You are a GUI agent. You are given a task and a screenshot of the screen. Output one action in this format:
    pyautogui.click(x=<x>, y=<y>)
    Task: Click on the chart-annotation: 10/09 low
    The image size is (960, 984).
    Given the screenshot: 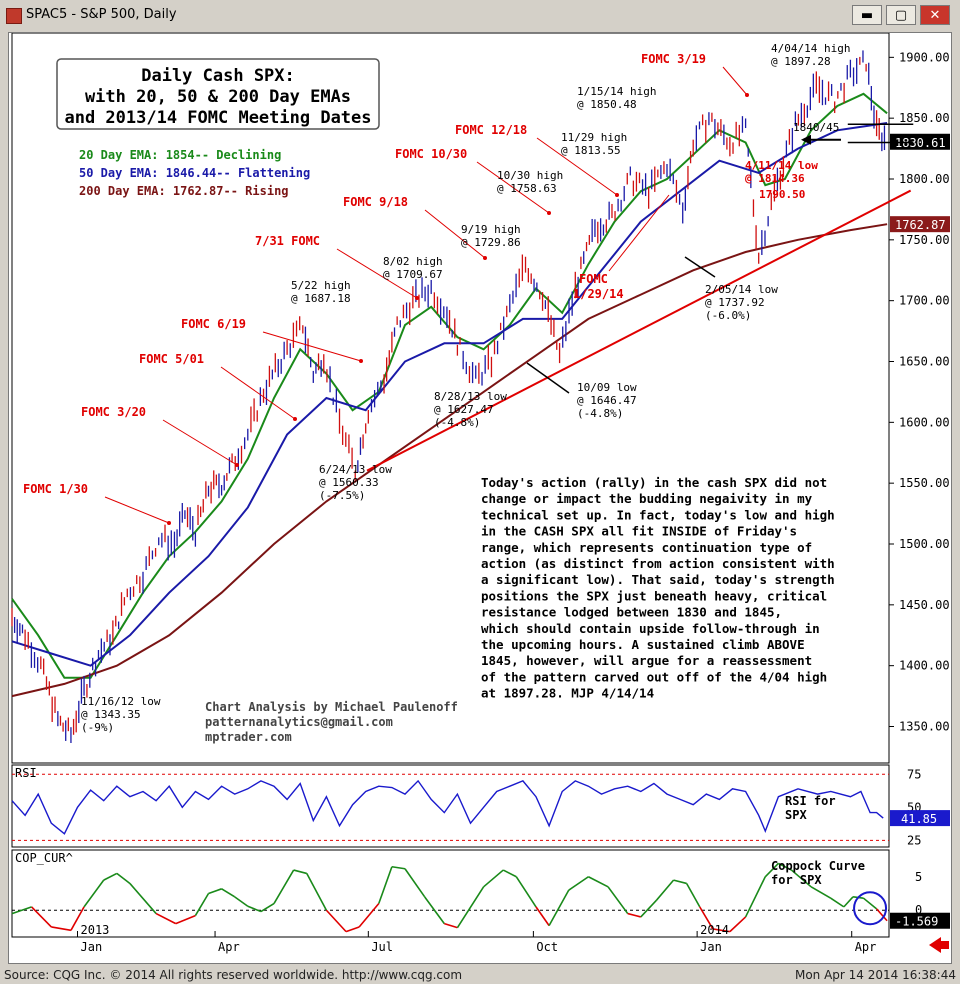 What is the action you would take?
    pyautogui.click(x=607, y=387)
    